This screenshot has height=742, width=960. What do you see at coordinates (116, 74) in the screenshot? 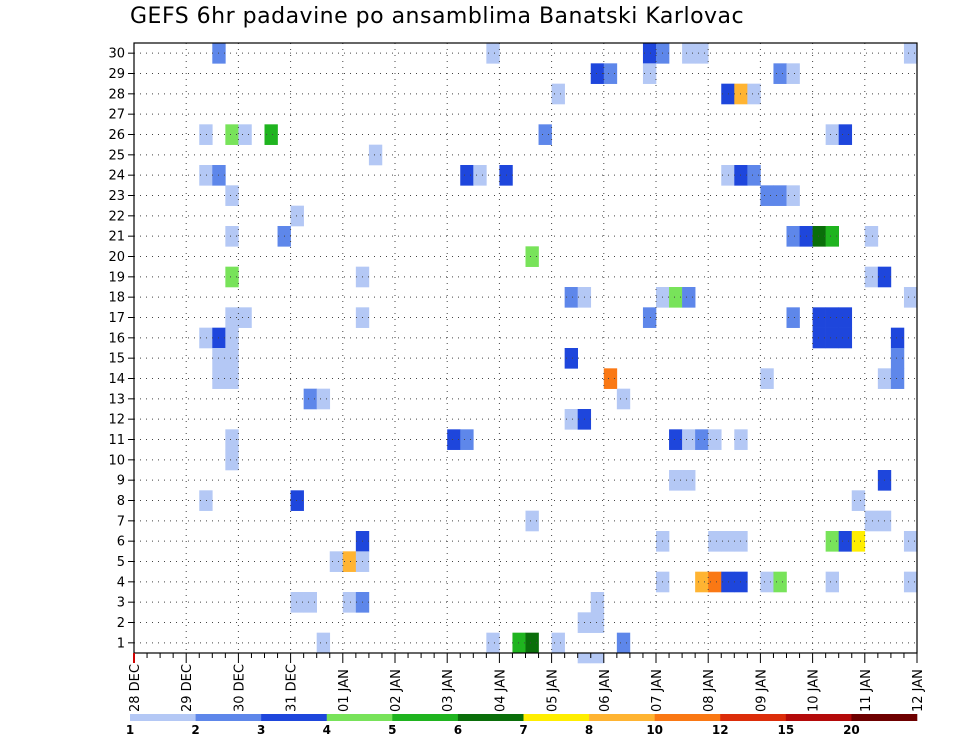
I see `y-tick-label: 29` at bounding box center [116, 74].